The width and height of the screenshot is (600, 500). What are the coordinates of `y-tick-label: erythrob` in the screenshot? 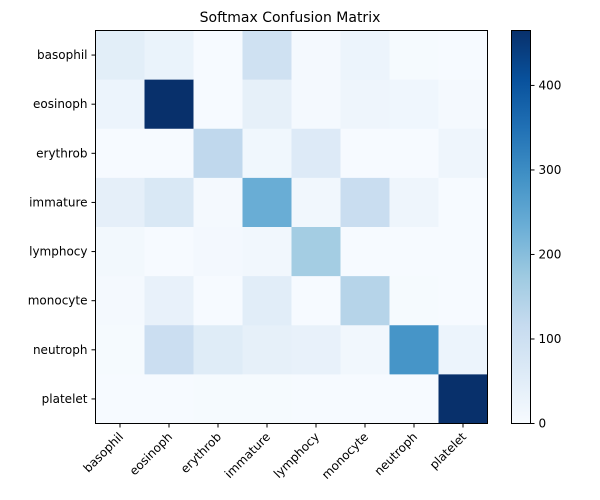 It's located at (61, 153).